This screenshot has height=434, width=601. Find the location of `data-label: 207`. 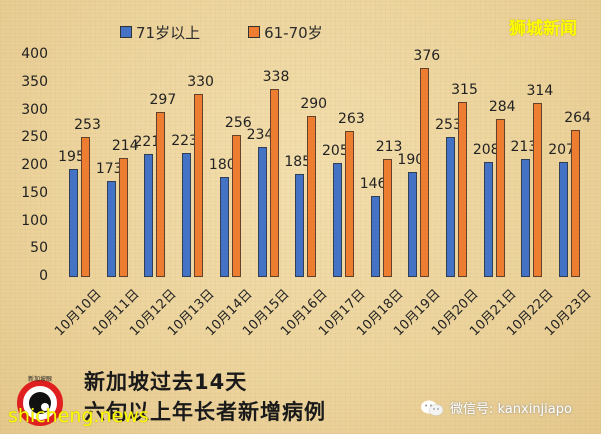

data-label: 207 is located at coordinates (561, 150).